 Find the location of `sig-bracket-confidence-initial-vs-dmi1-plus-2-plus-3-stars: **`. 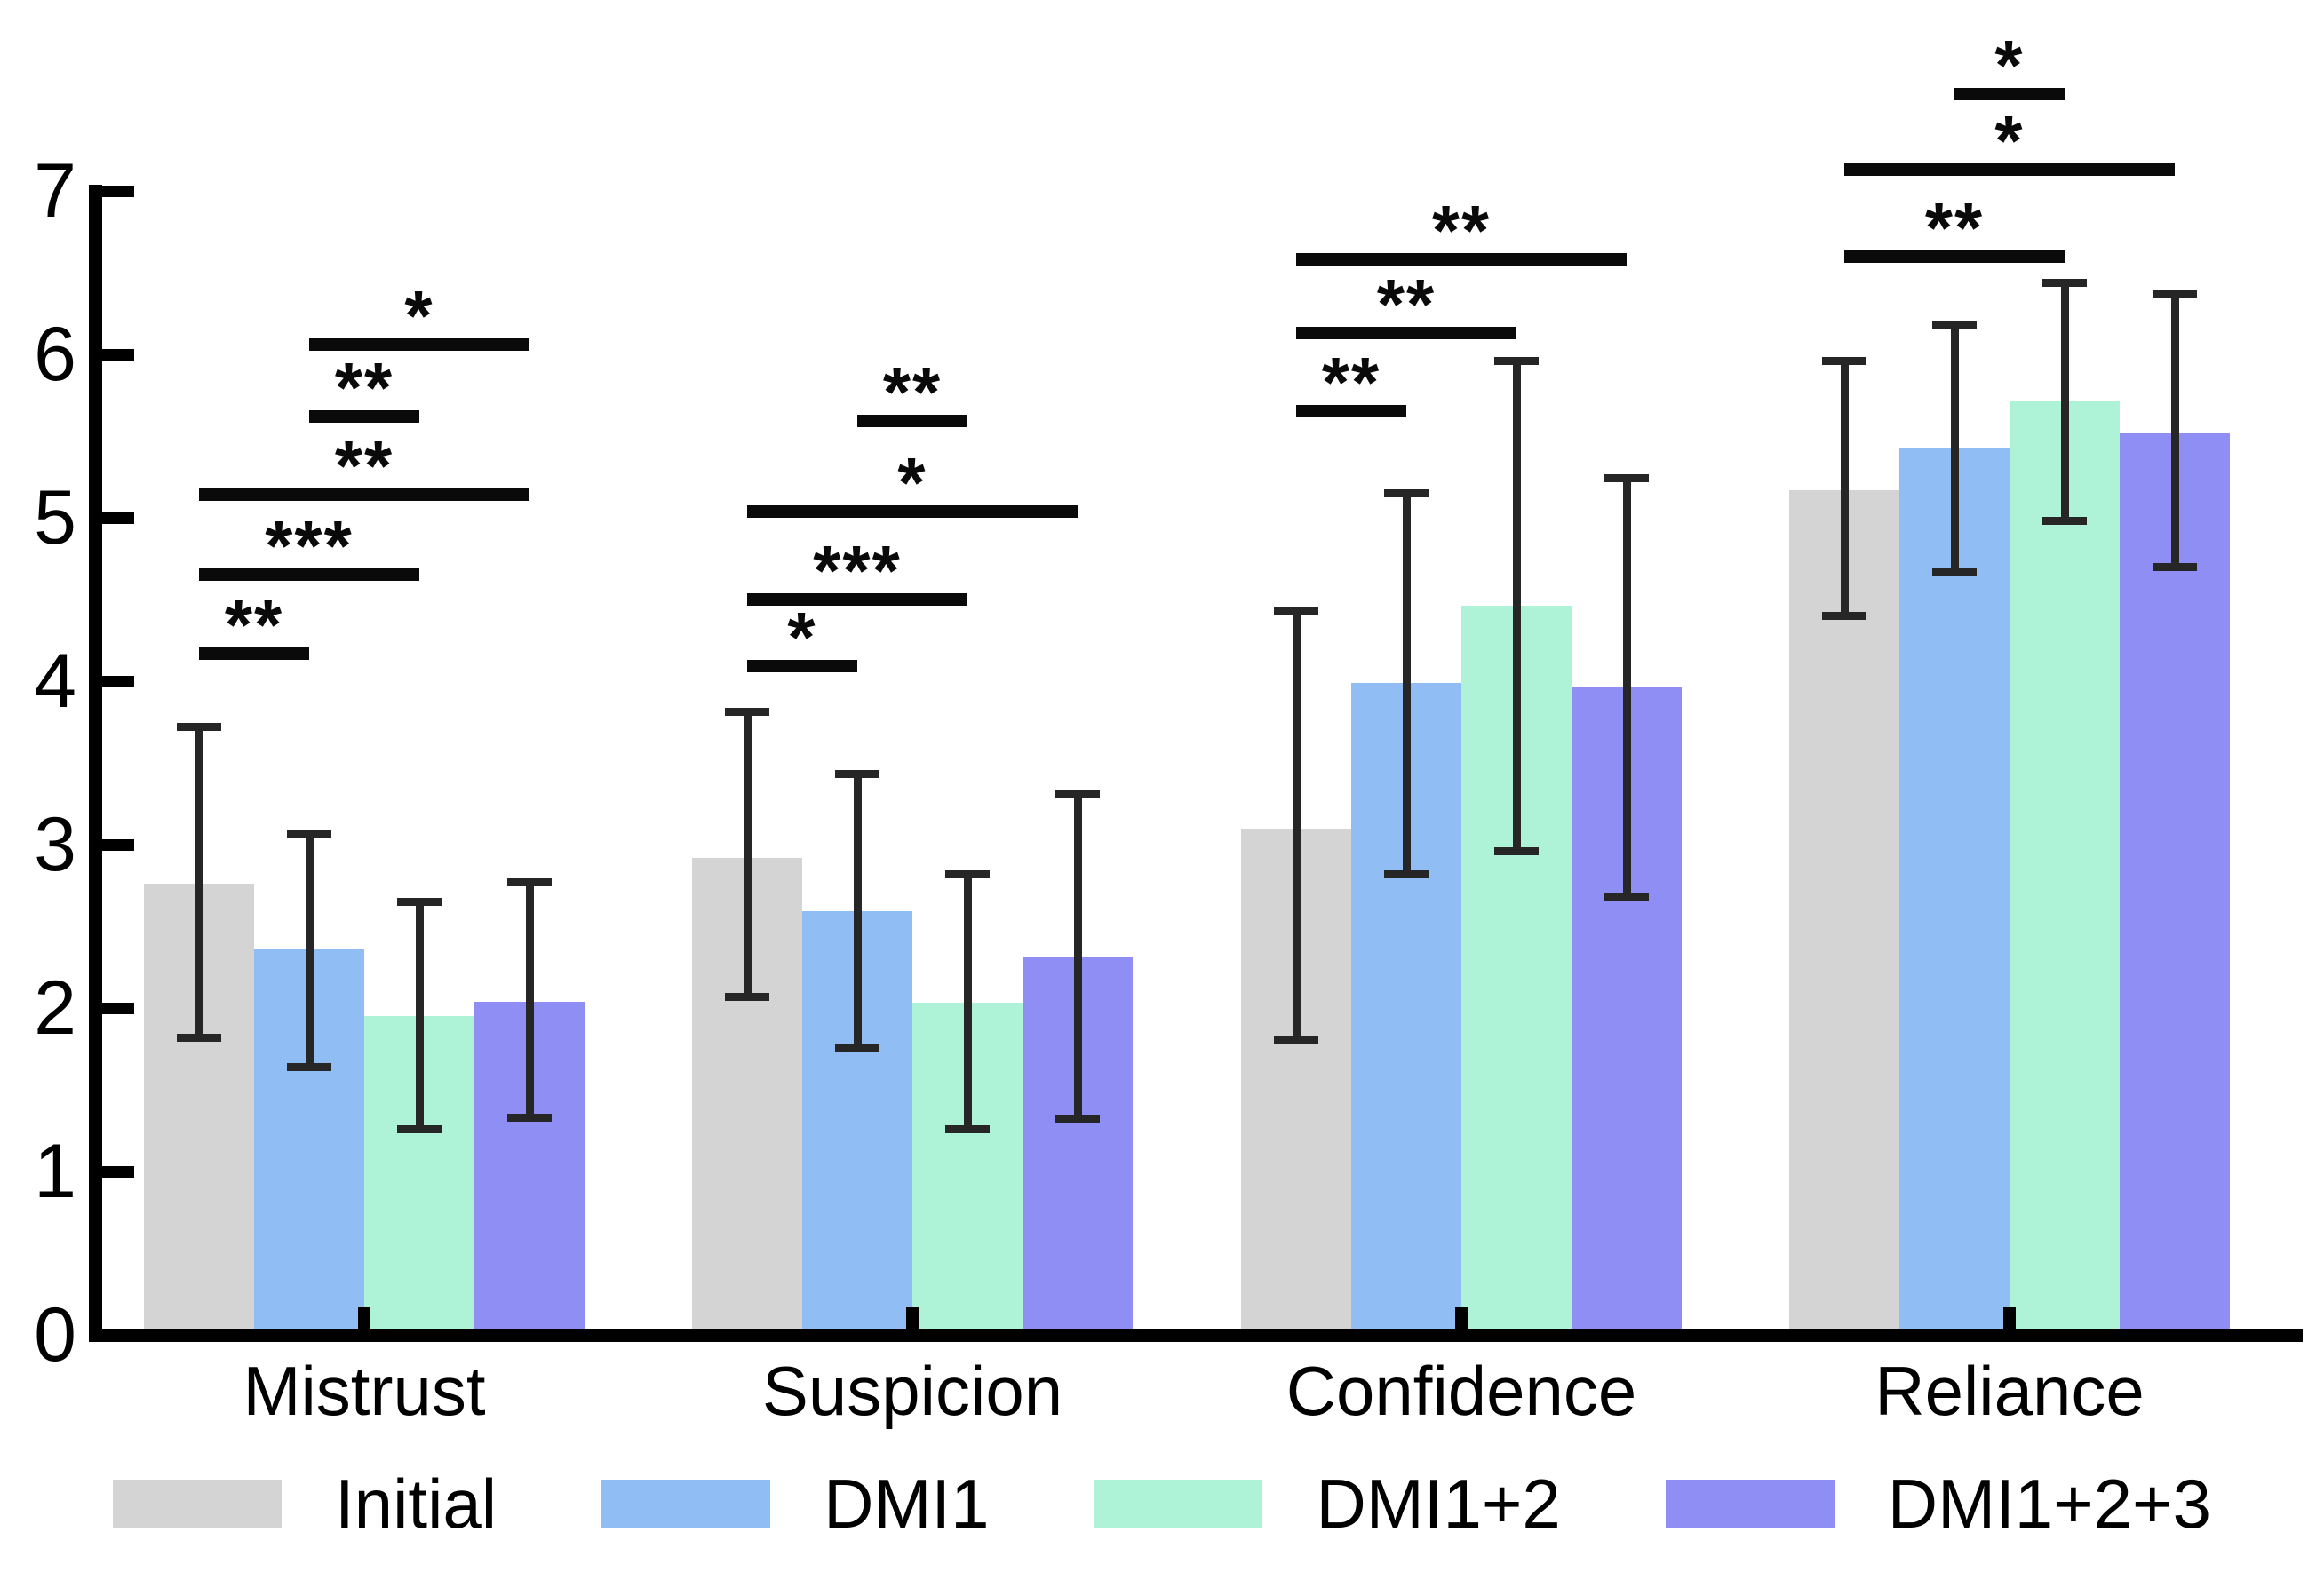

sig-bracket-confidence-initial-vs-dmi1-plus-2-plus-3-stars: ** is located at coordinates (1461, 231).